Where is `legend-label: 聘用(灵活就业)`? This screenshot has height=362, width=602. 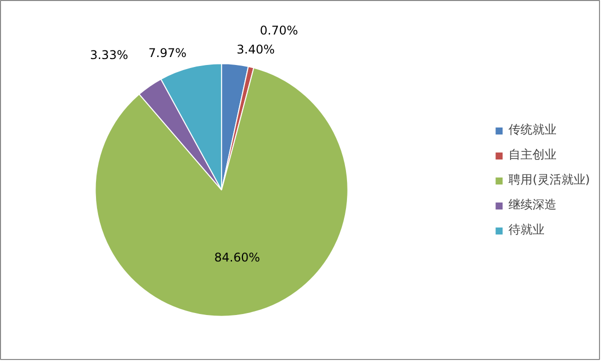
legend-label: 聘用(灵活就业) is located at coordinates (549, 180).